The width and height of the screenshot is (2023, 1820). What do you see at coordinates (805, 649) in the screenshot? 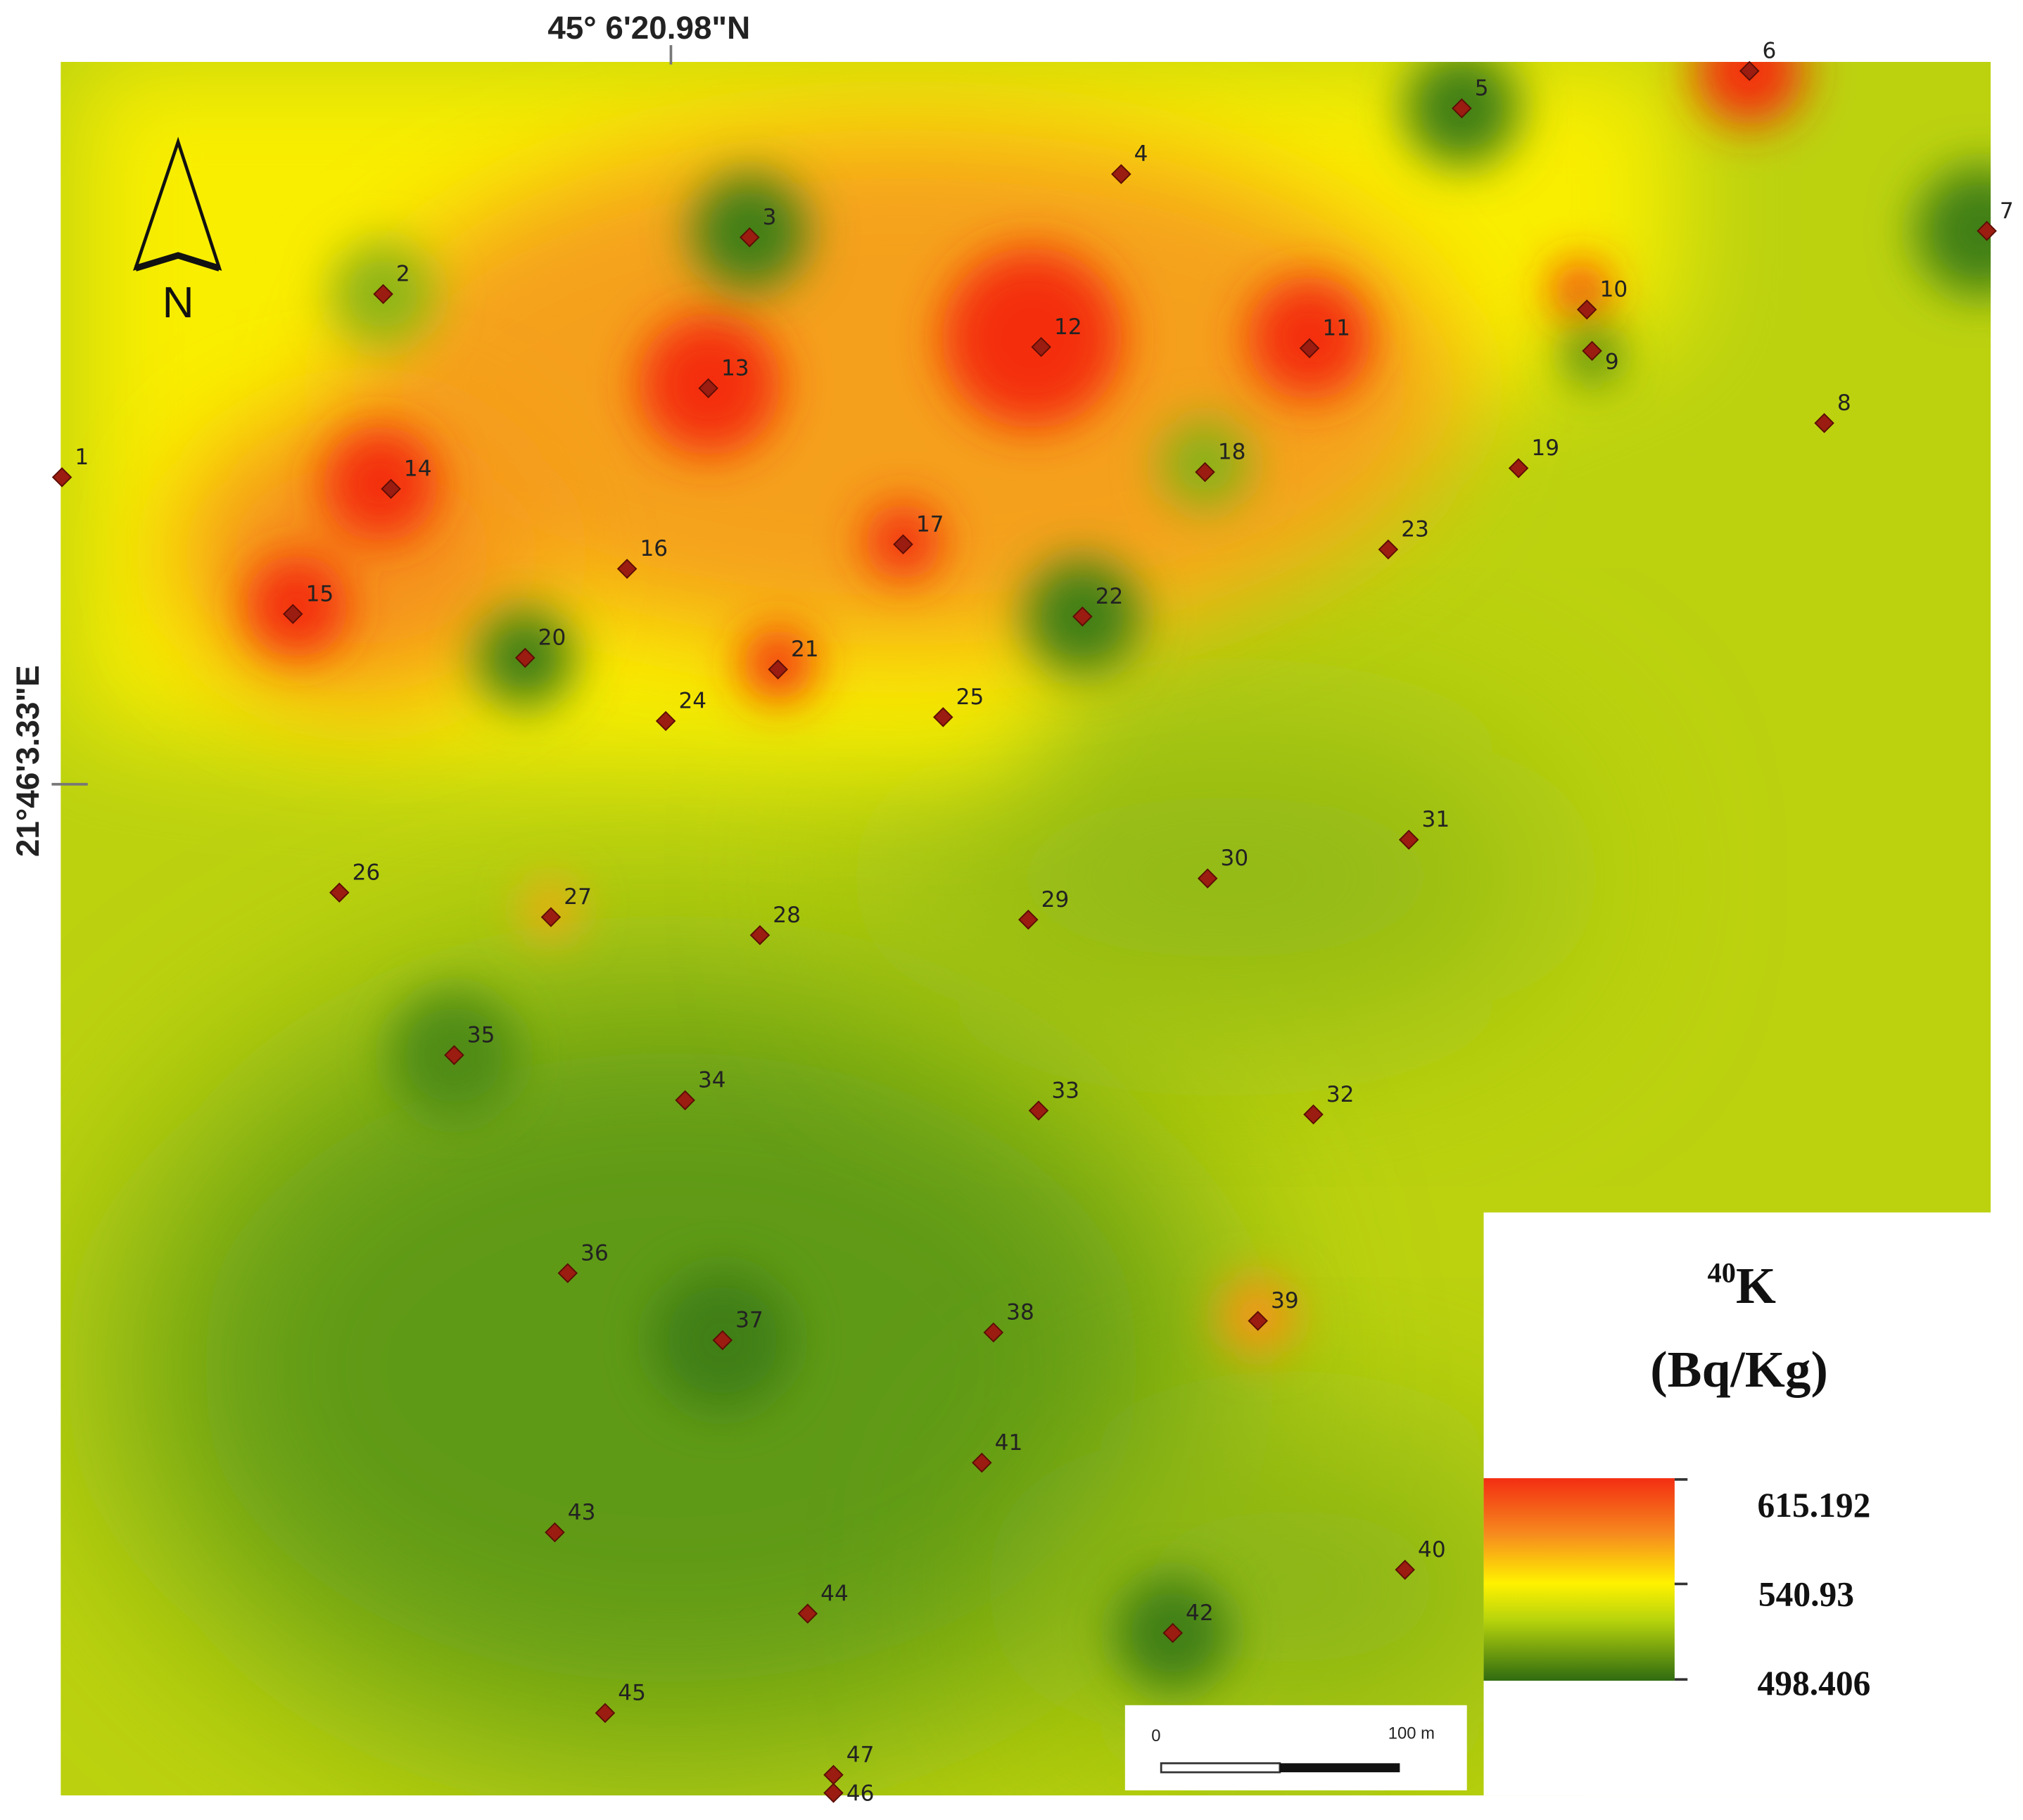
I see `sample-label: 21` at bounding box center [805, 649].